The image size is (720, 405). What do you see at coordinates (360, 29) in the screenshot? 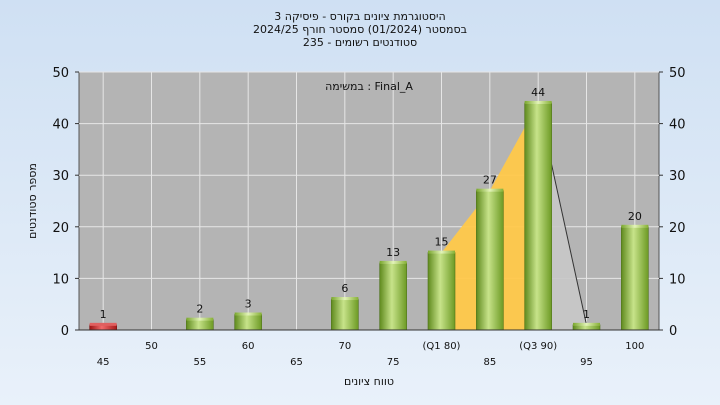
I see `chart-title-line-2: בסמסטר (01/2024) סמסטר חורף 2024/25` at bounding box center [360, 29].